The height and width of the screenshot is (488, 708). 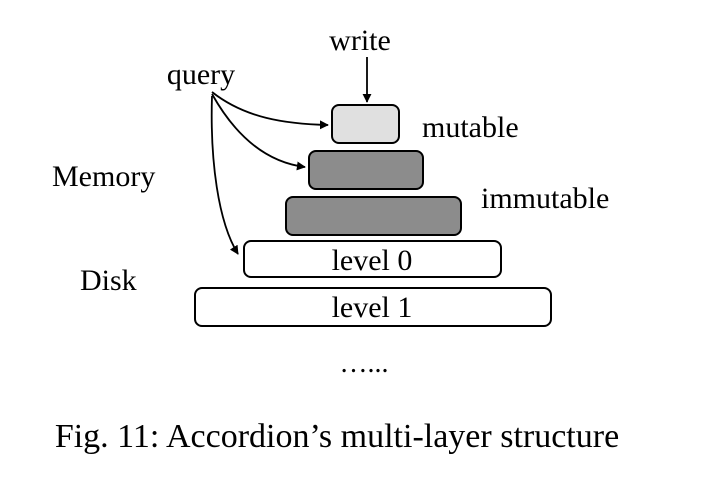 What do you see at coordinates (108, 280) in the screenshot?
I see `disk-label: Disk` at bounding box center [108, 280].